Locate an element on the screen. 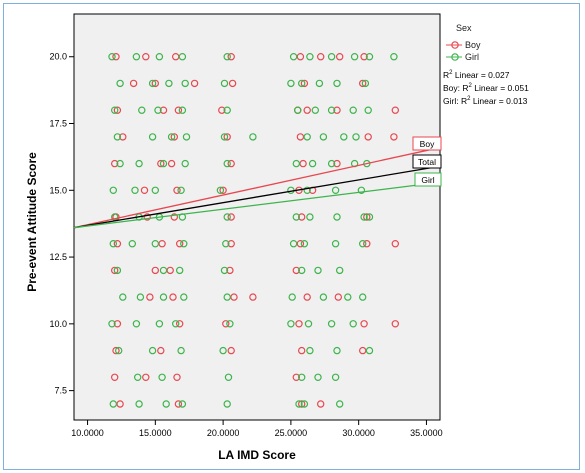 This screenshot has height=473, width=585. fit-tag-boy: Boy is located at coordinates (427, 143).